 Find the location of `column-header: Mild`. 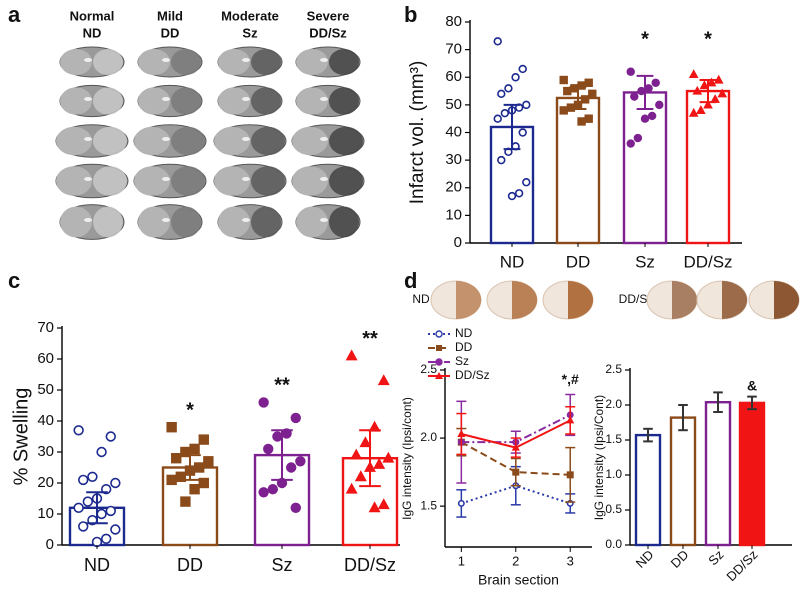

column-header: Mild is located at coordinates (170, 15).